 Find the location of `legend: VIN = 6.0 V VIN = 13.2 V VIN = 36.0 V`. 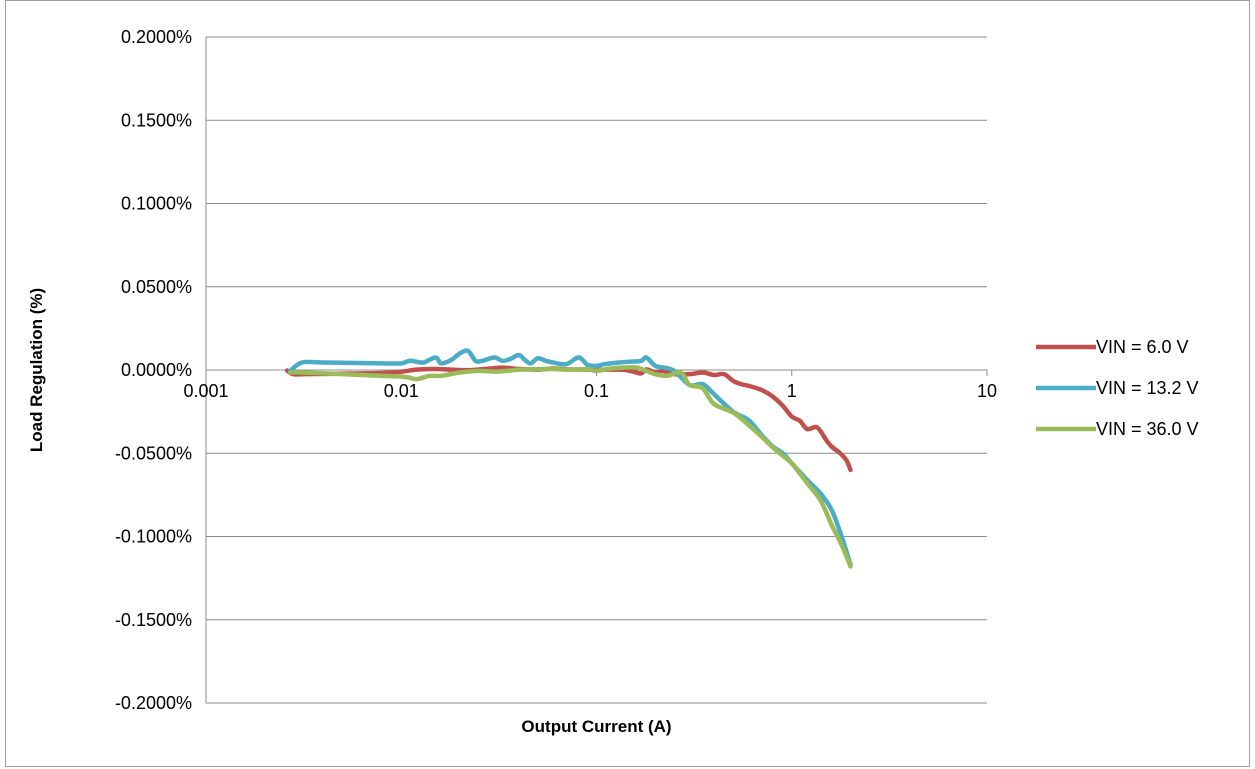

legend: VIN = 6.0 V VIN = 13.2 V VIN = 36.0 V is located at coordinates (1117, 388).